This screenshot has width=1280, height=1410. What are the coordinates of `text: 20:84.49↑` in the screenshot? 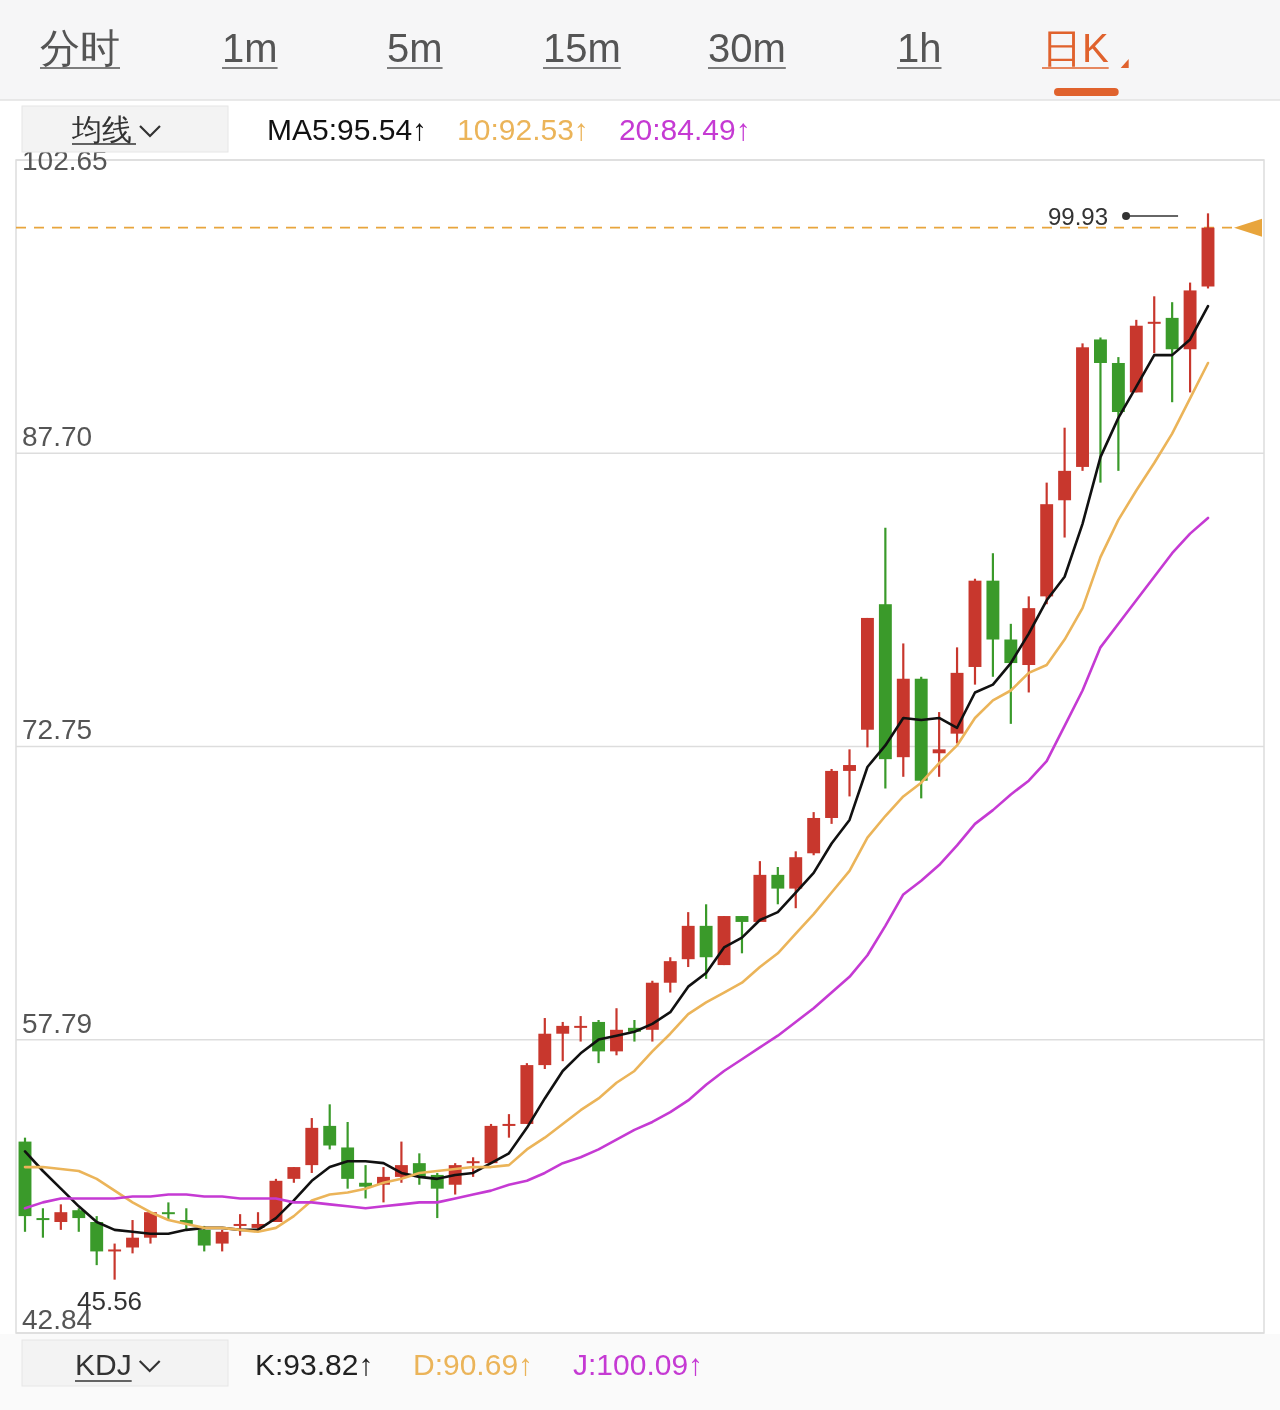 It's located at (684, 129).